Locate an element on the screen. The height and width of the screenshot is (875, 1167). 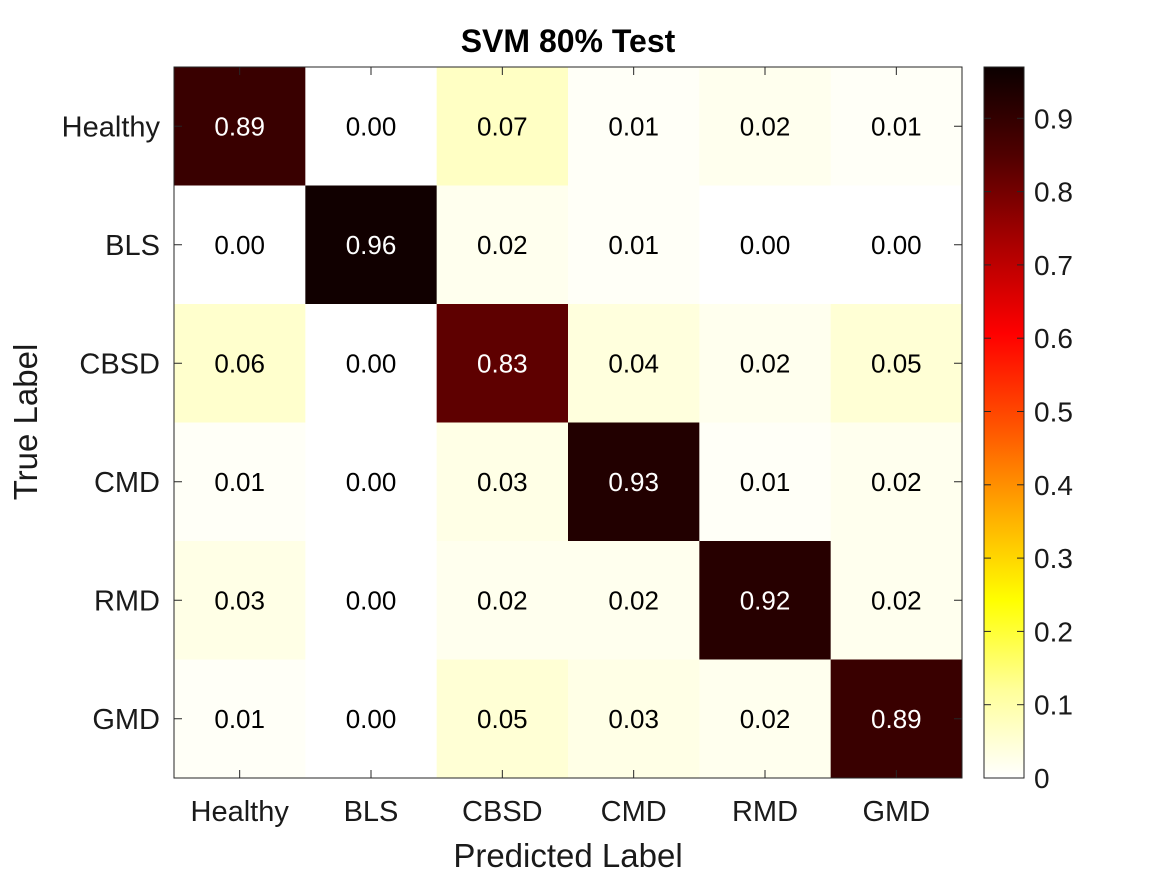
x-tick-label: Healthy is located at coordinates (240, 812).